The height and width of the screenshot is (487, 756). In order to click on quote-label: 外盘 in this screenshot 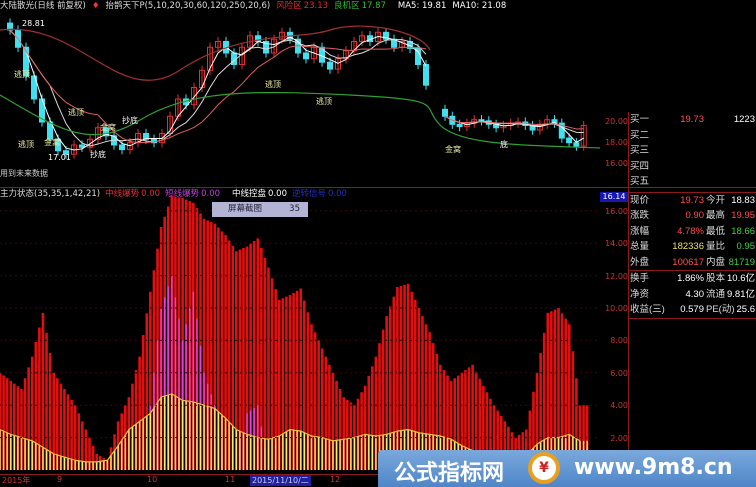, I will do `click(640, 262)`.